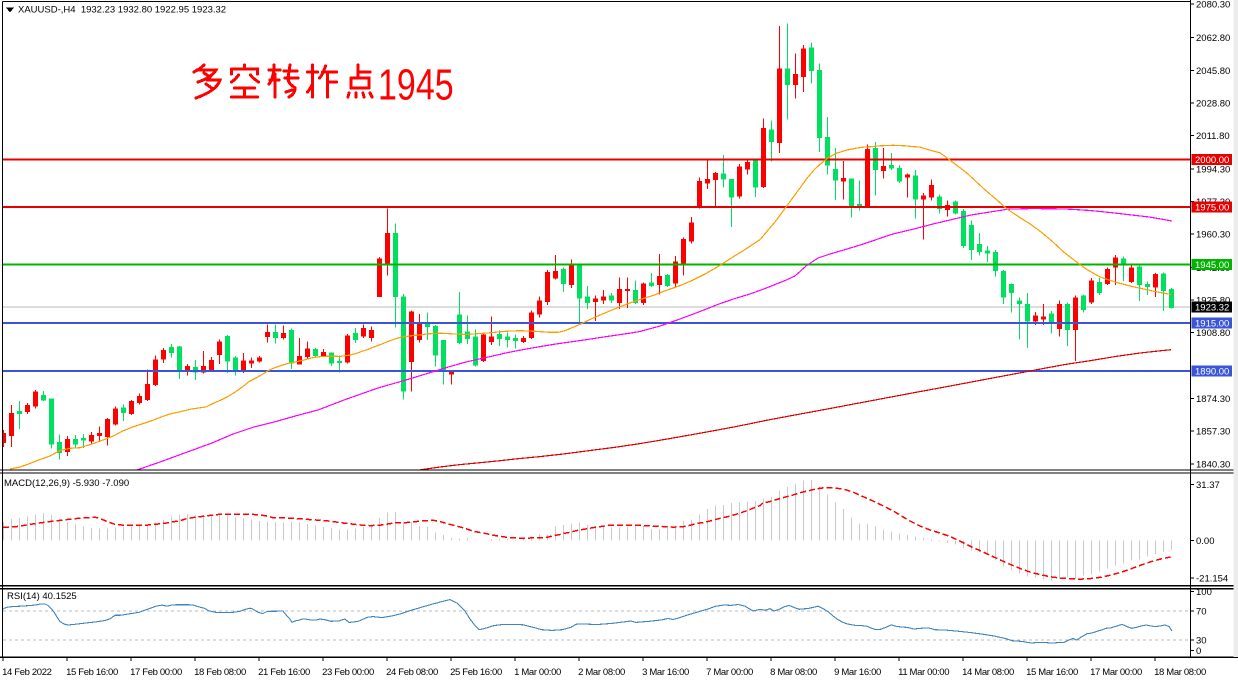 Image resolution: width=1238 pixels, height=683 pixels. What do you see at coordinates (729, 672) in the screenshot?
I see `svg-text: 7 Mar 00:00` at bounding box center [729, 672].